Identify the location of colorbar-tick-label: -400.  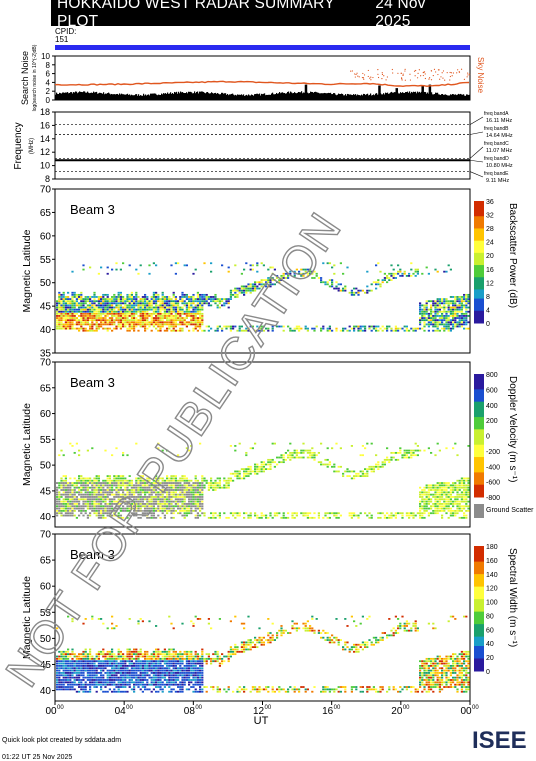
(493, 467).